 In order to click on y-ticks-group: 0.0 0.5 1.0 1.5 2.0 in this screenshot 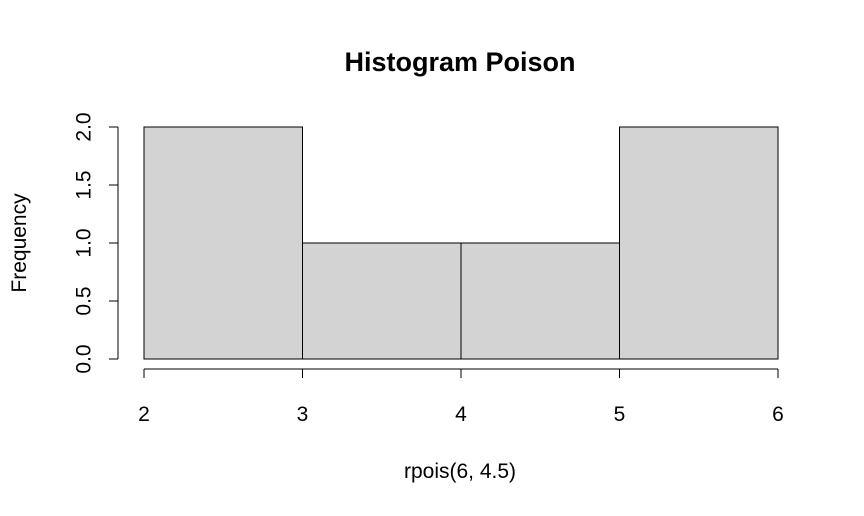, I will do `click(95, 243)`.